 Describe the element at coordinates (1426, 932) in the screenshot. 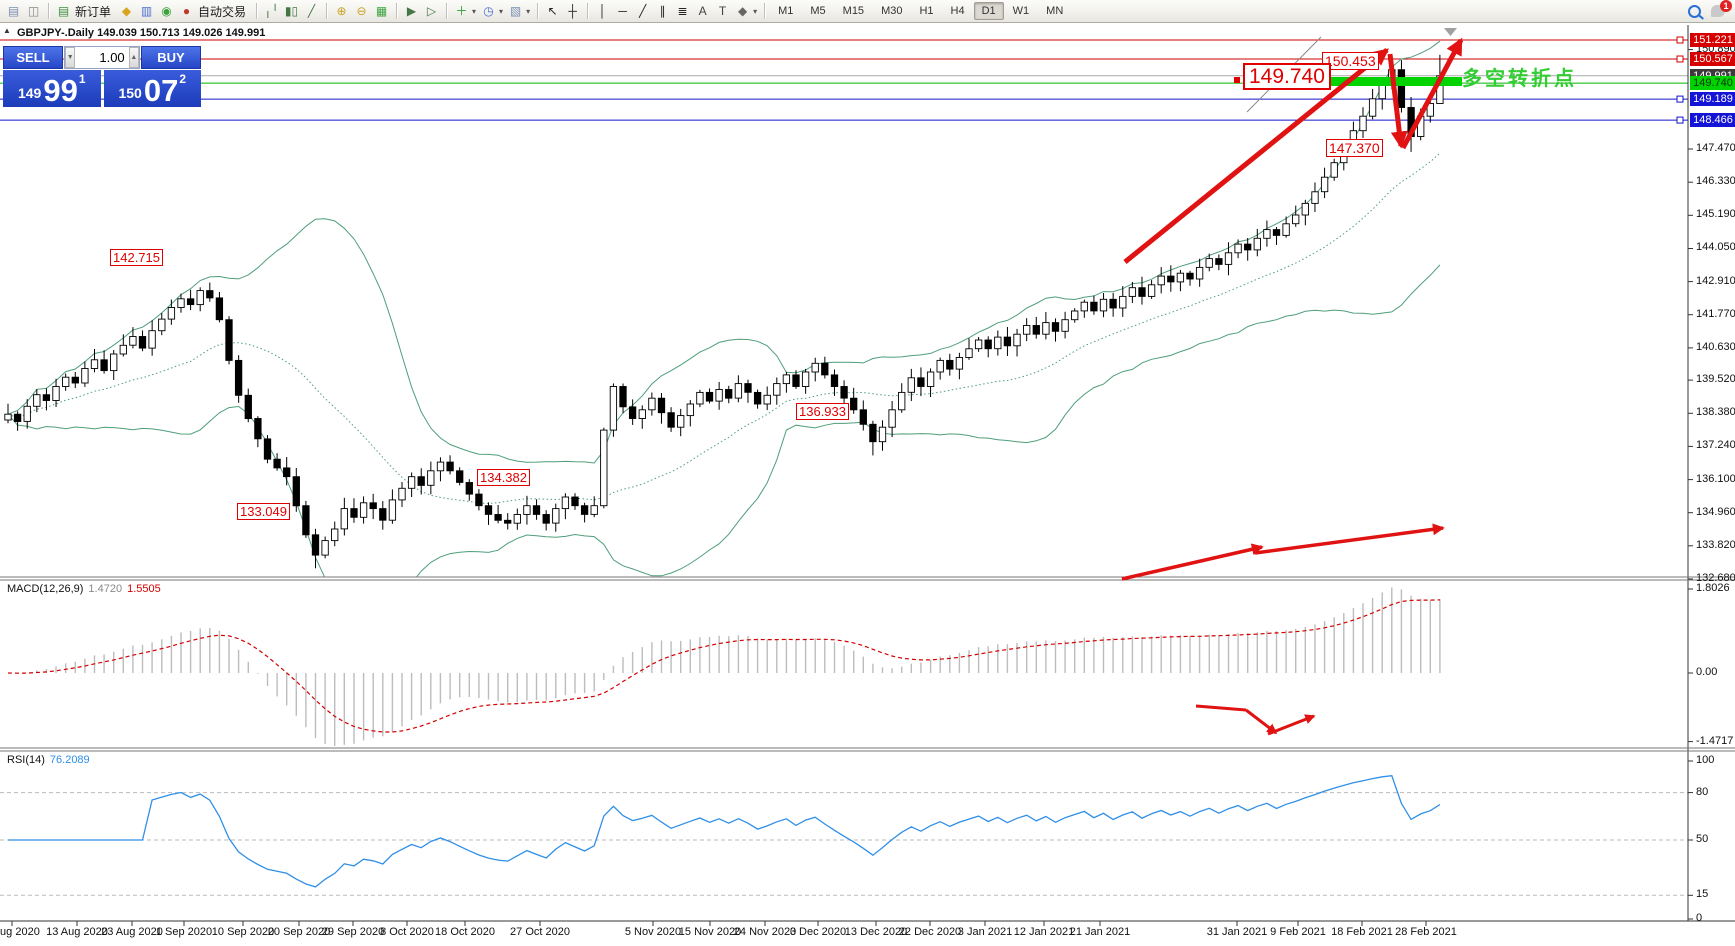

I see `date-label: 28 Feb 2021` at that location.